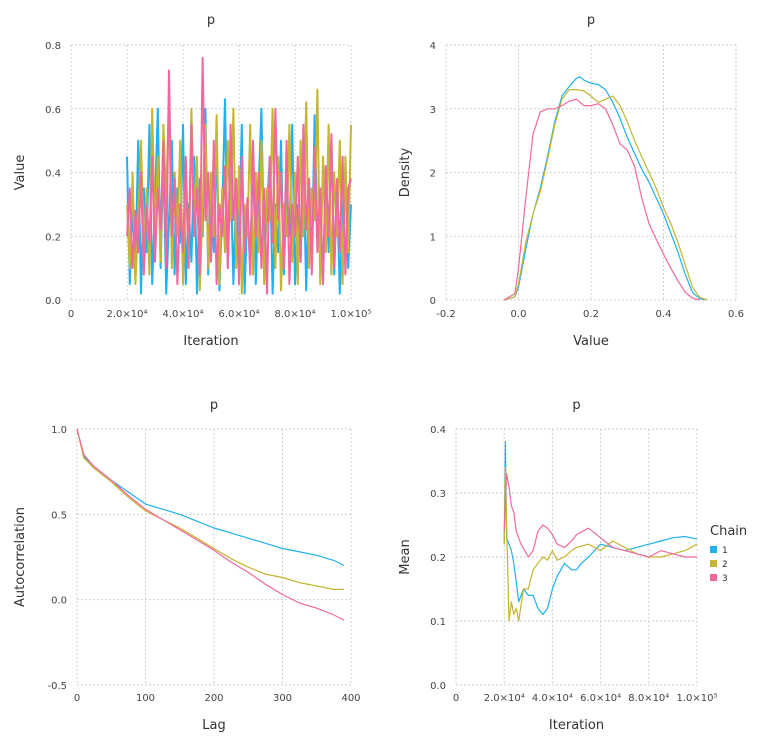  I want to click on trace-y-tick-label: 0.6, so click(53, 110).